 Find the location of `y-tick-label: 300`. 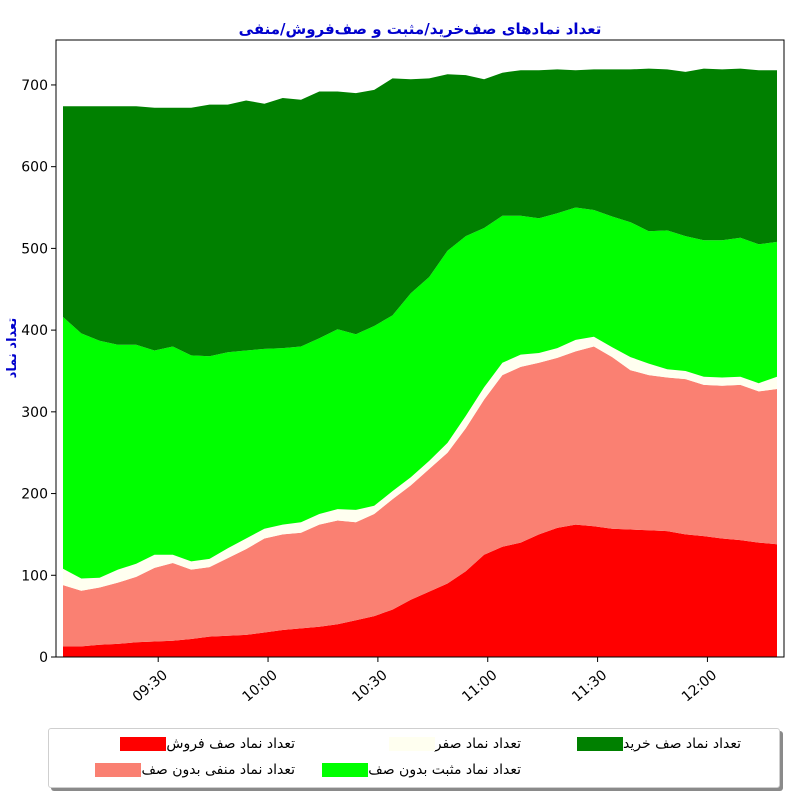

y-tick-label: 300 is located at coordinates (34, 413).